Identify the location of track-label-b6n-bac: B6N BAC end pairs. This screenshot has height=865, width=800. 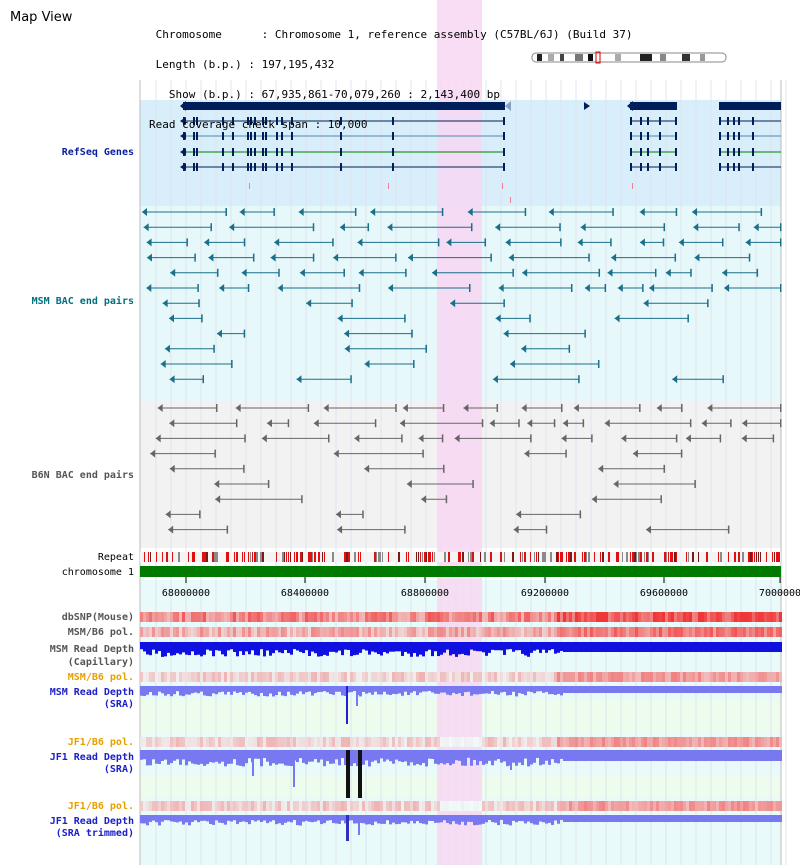
(82, 475).